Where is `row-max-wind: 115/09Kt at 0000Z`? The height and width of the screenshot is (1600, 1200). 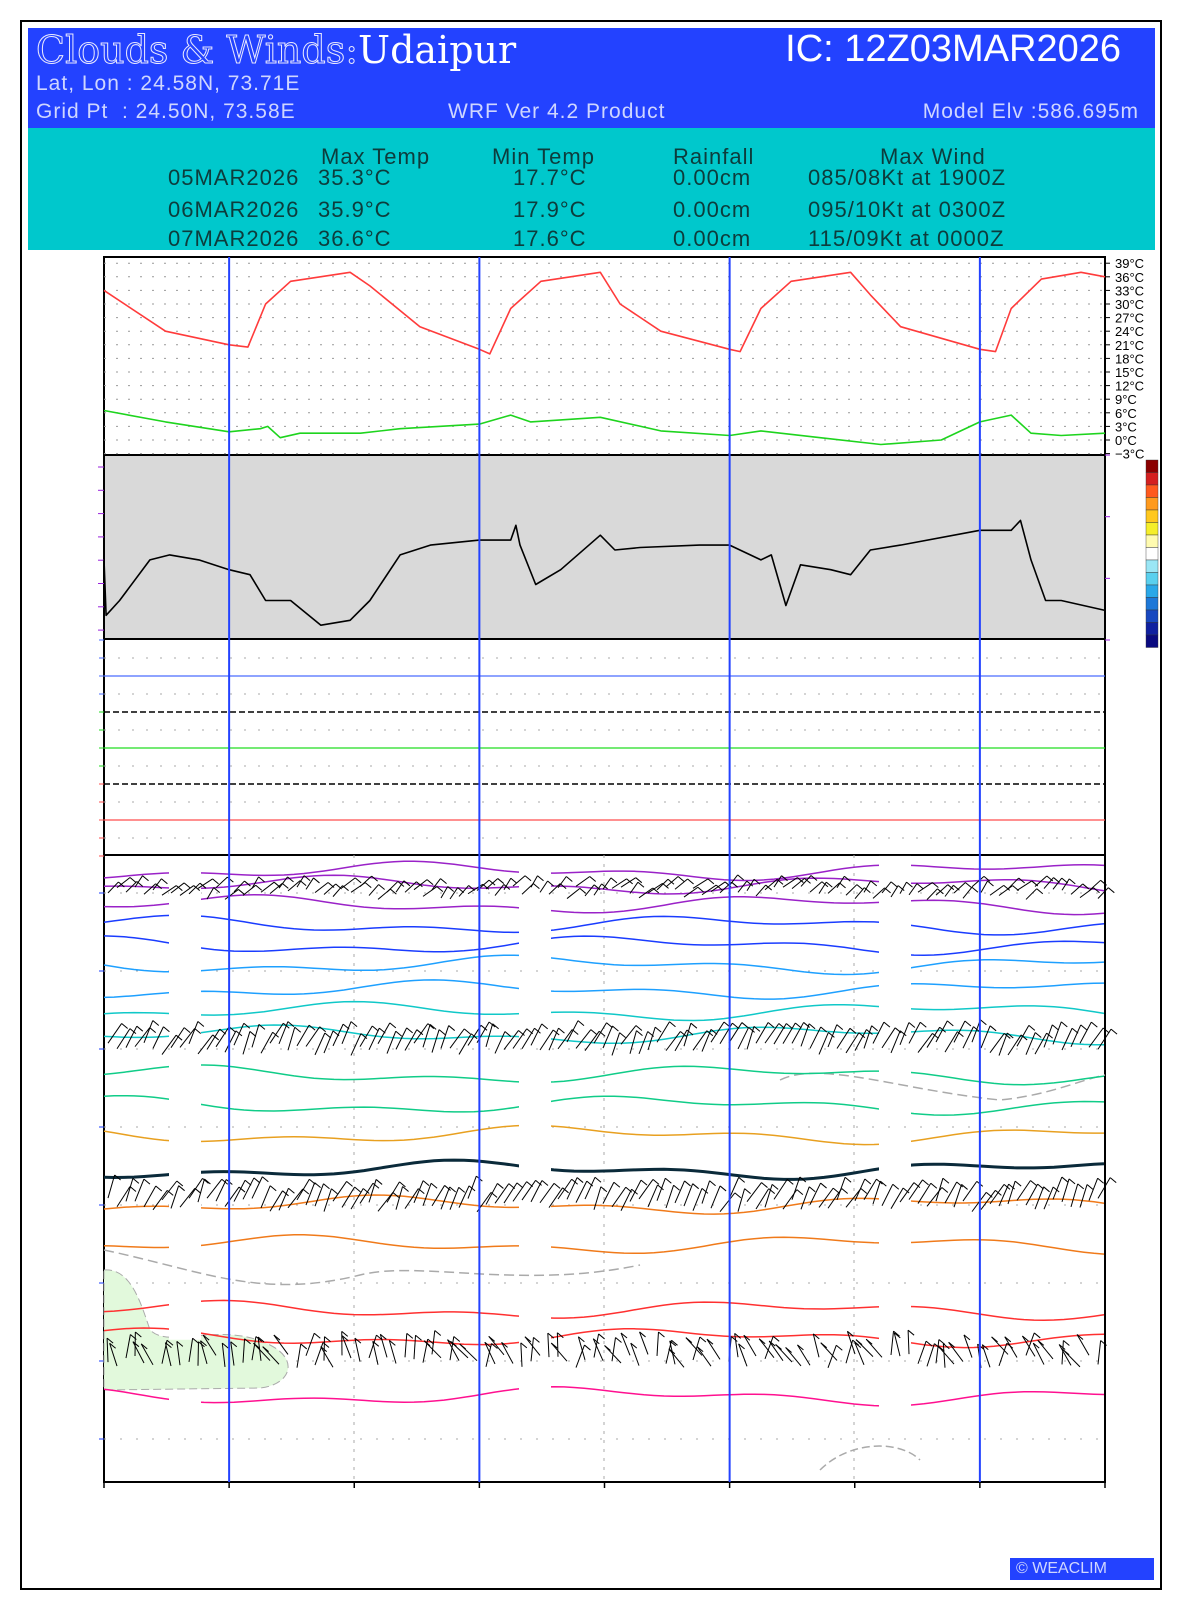 row-max-wind: 115/09Kt at 0000Z is located at coordinates (906, 238).